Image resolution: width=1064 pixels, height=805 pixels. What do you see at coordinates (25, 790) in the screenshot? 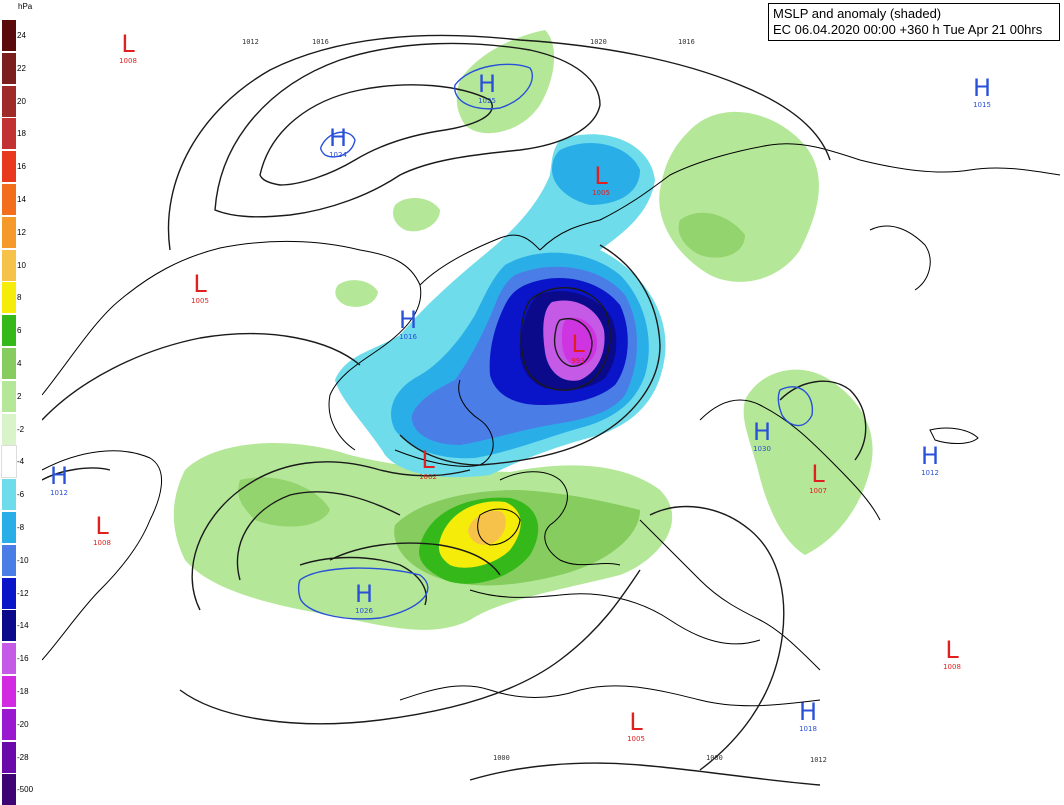
I see `legend-tick-label: -500` at bounding box center [25, 790].